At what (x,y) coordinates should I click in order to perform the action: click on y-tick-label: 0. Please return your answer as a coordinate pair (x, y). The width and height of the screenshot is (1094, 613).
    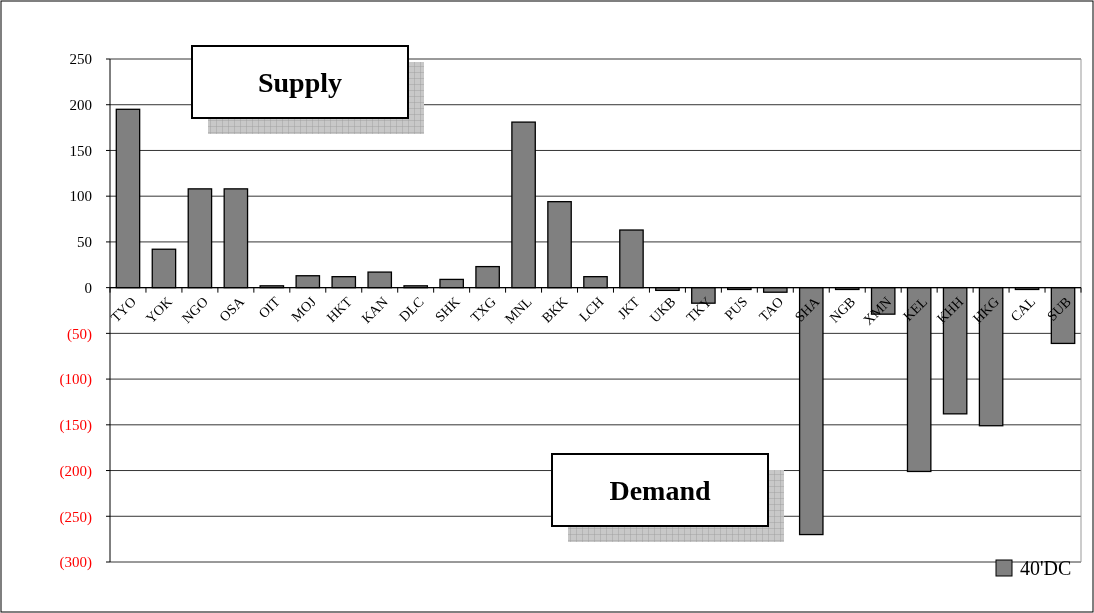
    Looking at the image, I should click on (88, 287).